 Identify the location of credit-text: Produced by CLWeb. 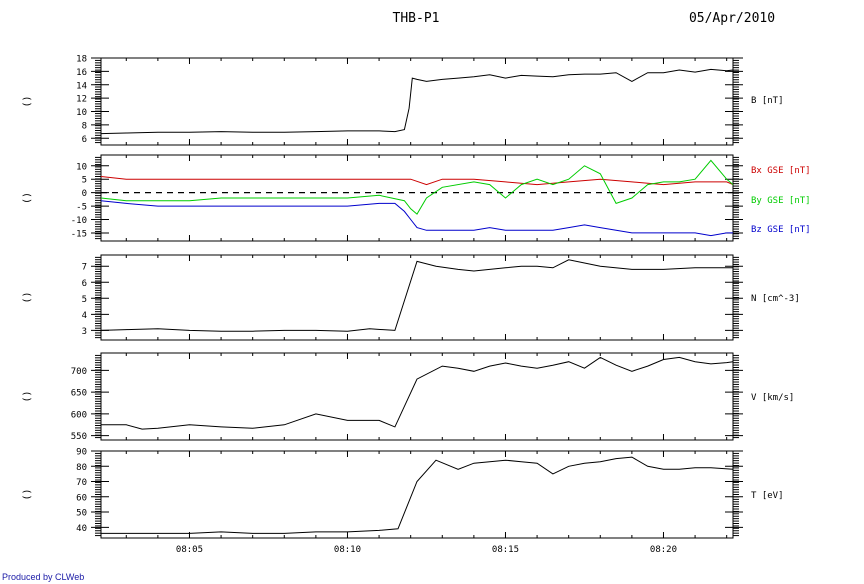
(43, 577).